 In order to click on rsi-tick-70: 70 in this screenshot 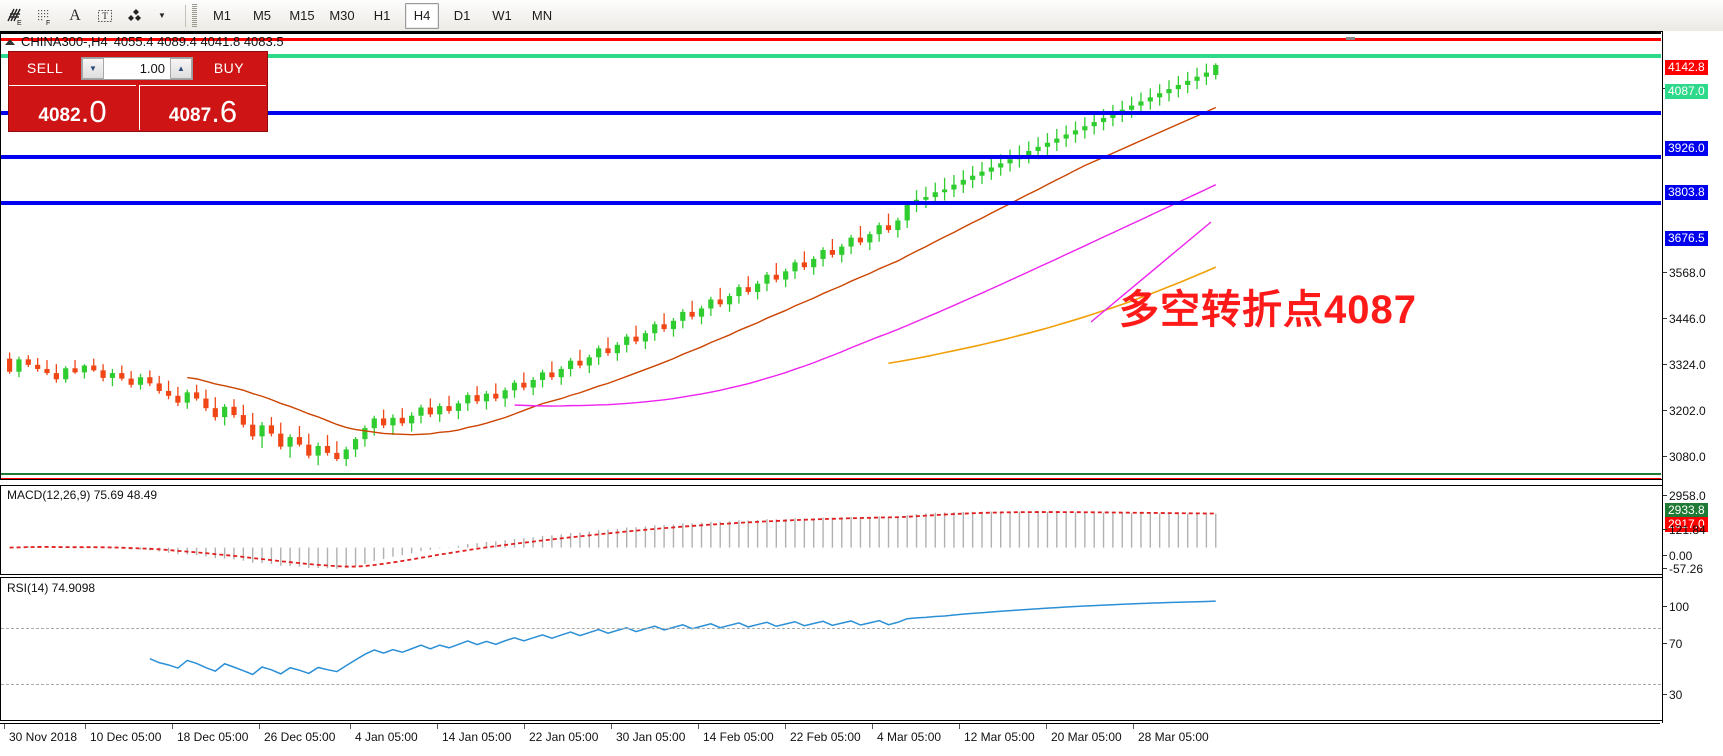, I will do `click(1693, 644)`.